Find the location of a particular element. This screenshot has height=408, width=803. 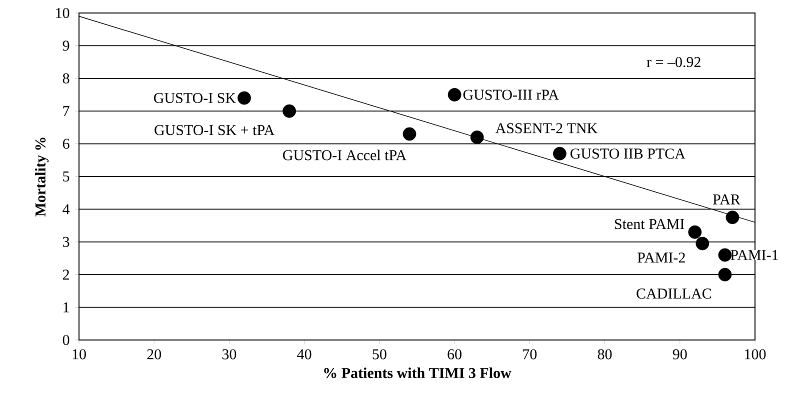

y-tick-label: 10 is located at coordinates (63, 13).